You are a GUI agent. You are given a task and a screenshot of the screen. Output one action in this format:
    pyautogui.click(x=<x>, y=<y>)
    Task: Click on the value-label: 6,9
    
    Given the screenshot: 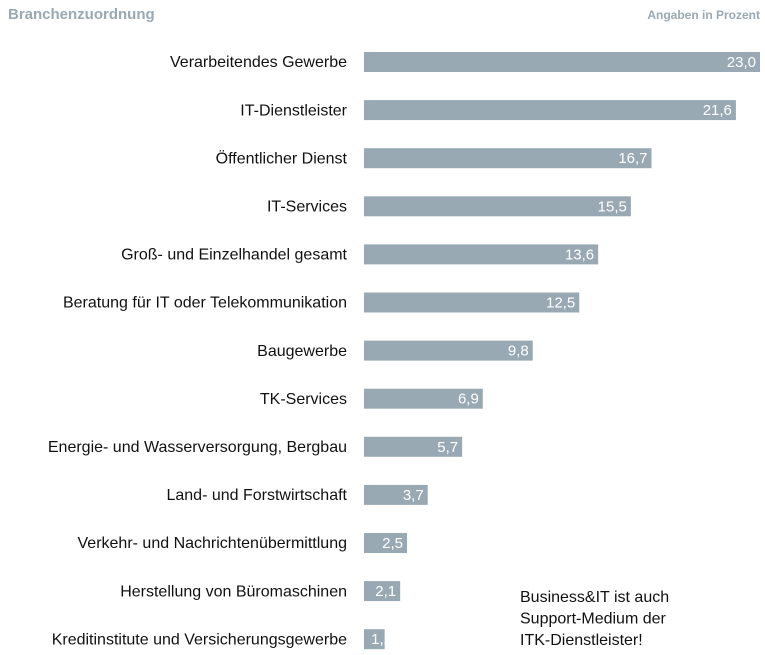 What is the action you would take?
    pyautogui.click(x=468, y=399)
    